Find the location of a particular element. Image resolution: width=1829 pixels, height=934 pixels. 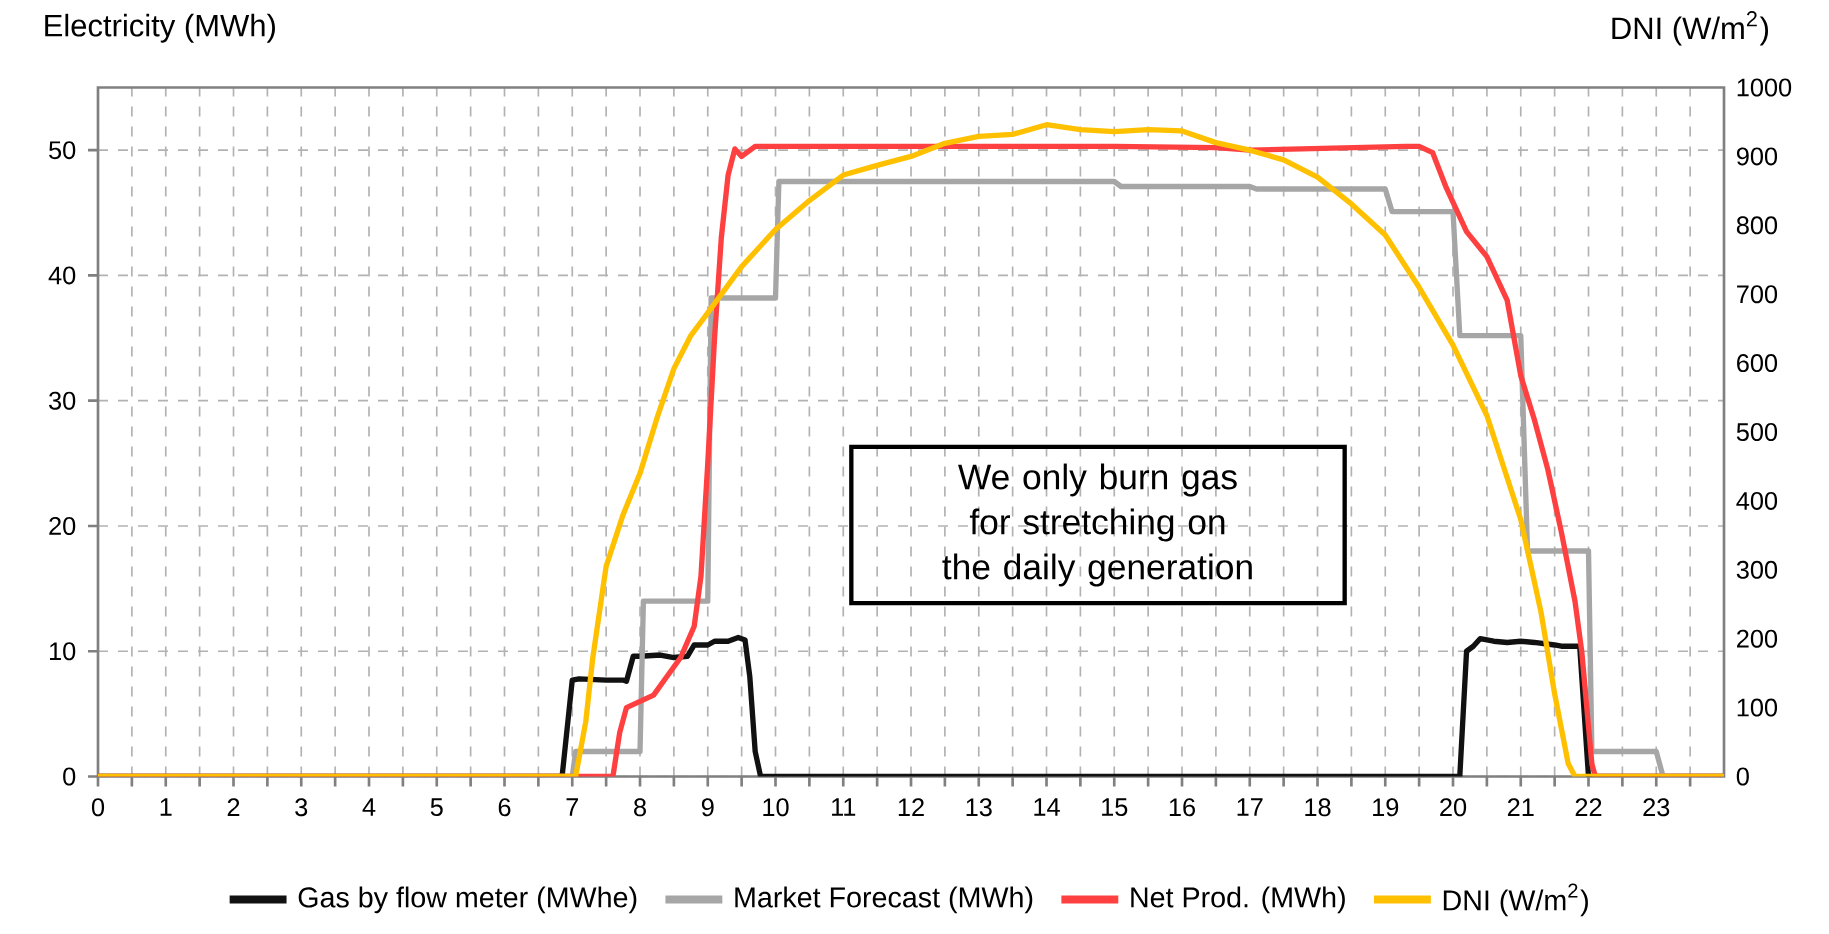

y2-tick-label: 200 is located at coordinates (1757, 638).